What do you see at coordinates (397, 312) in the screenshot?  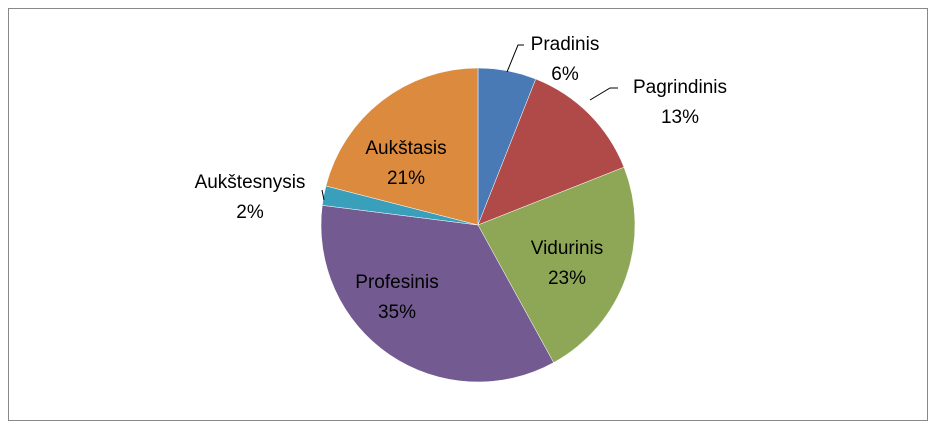 I see `slice-value-label: 35%` at bounding box center [397, 312].